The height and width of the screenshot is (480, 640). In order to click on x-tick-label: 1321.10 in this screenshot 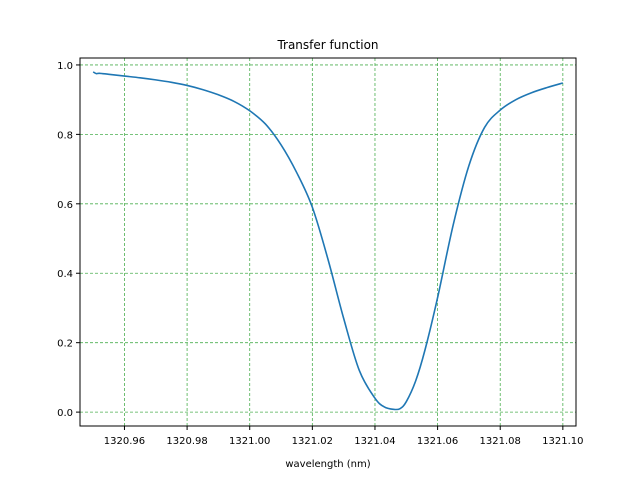, I will do `click(562, 441)`.